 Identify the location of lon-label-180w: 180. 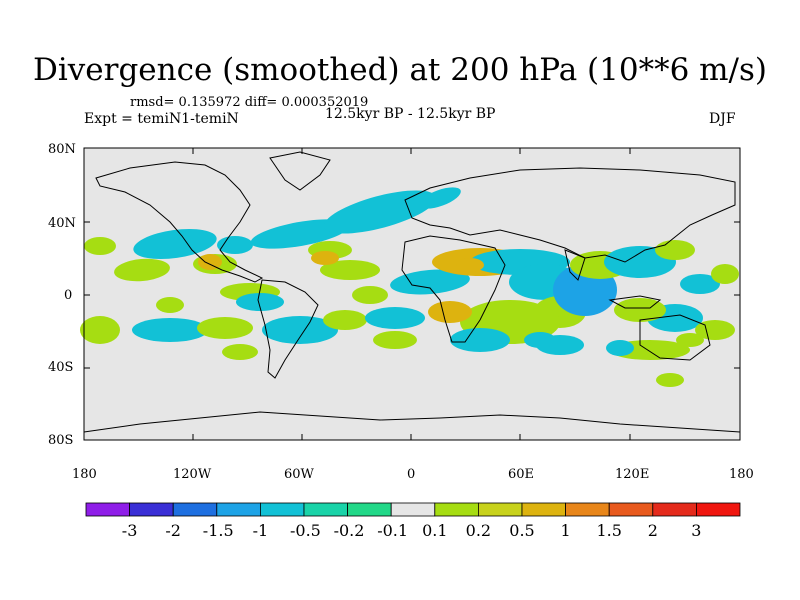
(84, 474).